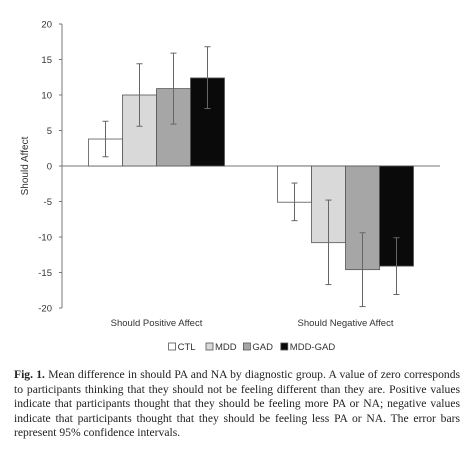 The height and width of the screenshot is (450, 470). What do you see at coordinates (346, 323) in the screenshot?
I see `category-label: Should Negative Affect` at bounding box center [346, 323].